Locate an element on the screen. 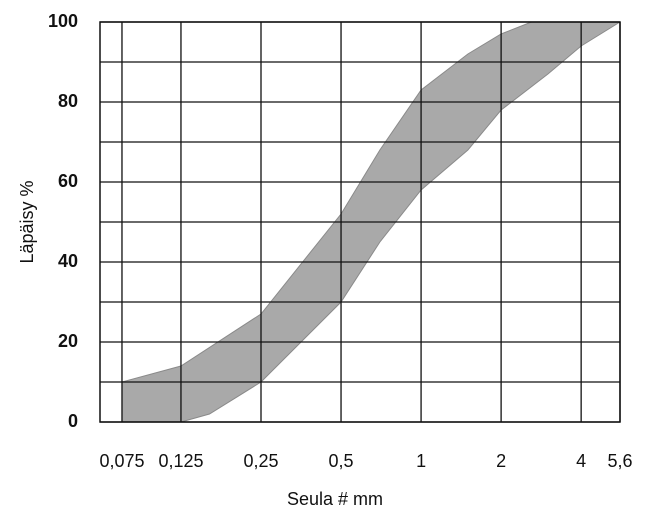 Image resolution: width=670 pixels, height=525 pixels. y-tick-label: 40 is located at coordinates (68, 261).